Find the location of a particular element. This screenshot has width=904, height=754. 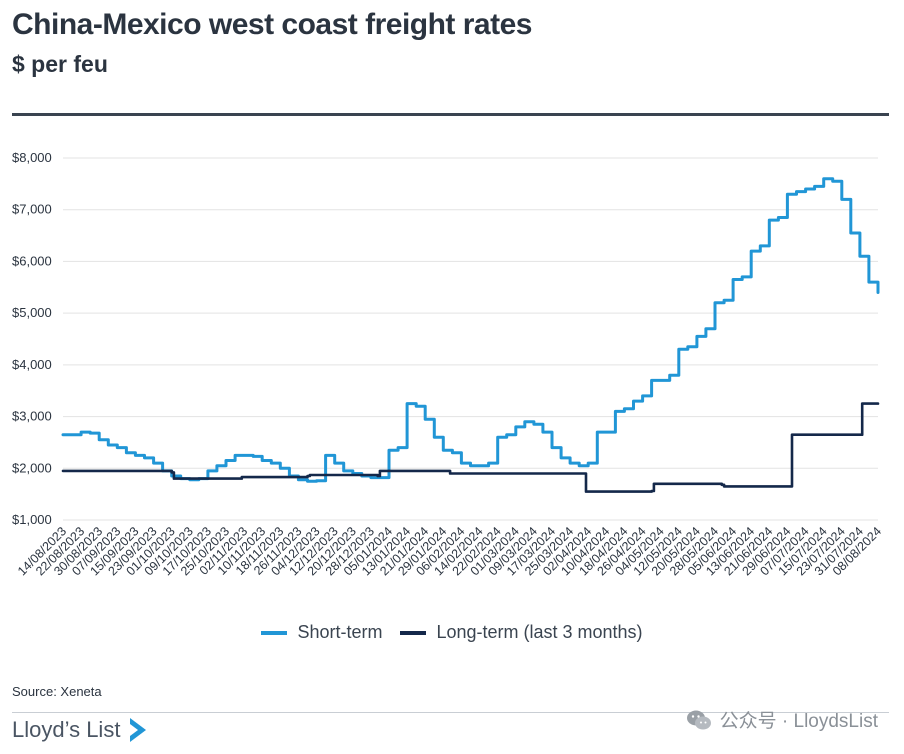

y-tick-label: $6,000 is located at coordinates (32, 260).